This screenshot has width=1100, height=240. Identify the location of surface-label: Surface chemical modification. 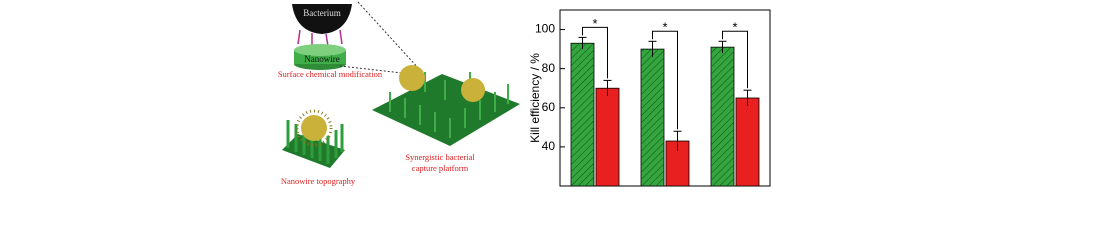
(330, 74).